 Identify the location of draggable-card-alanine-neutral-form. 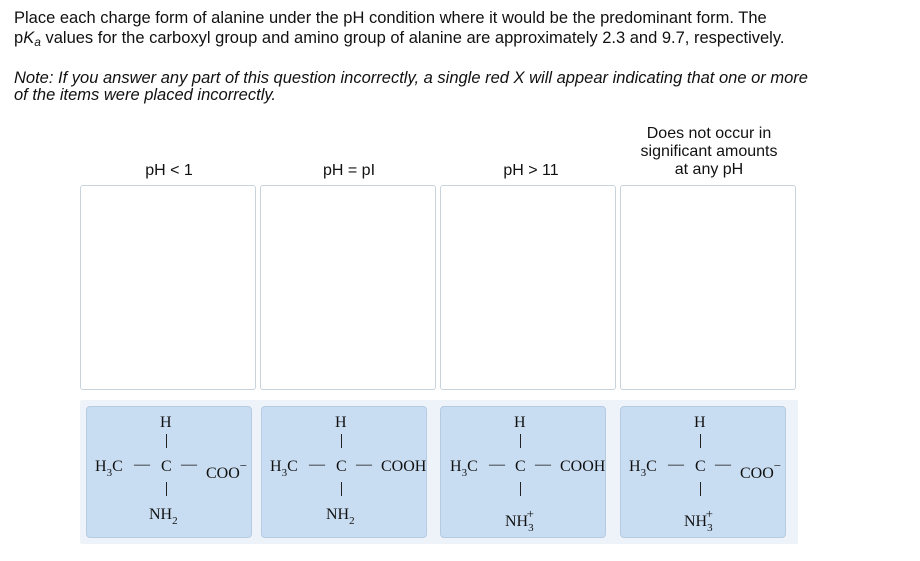
(344, 472).